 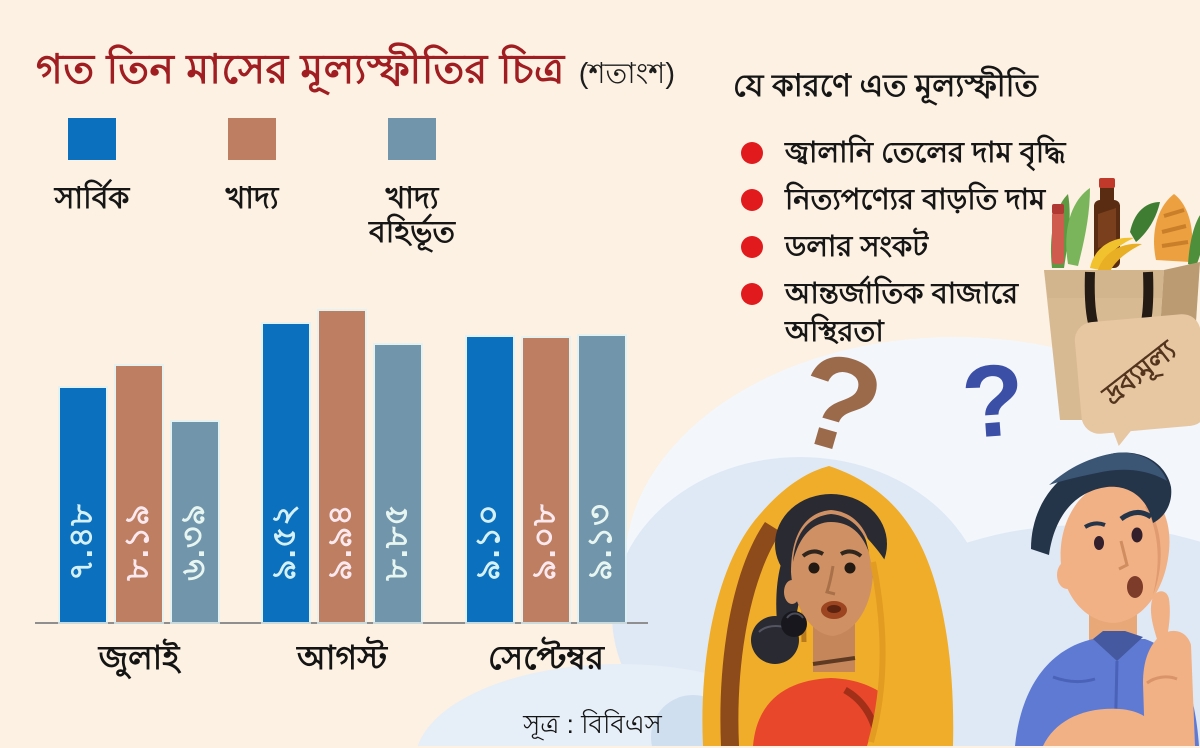 I want to click on bar-value-label: ৭.৪৮, so click(x=80, y=542).